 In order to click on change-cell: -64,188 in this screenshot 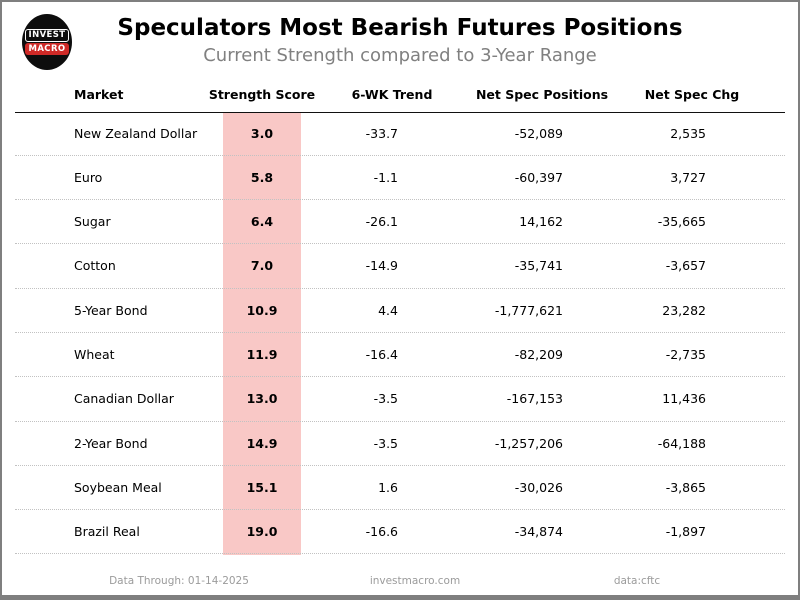, I will do `click(681, 443)`.